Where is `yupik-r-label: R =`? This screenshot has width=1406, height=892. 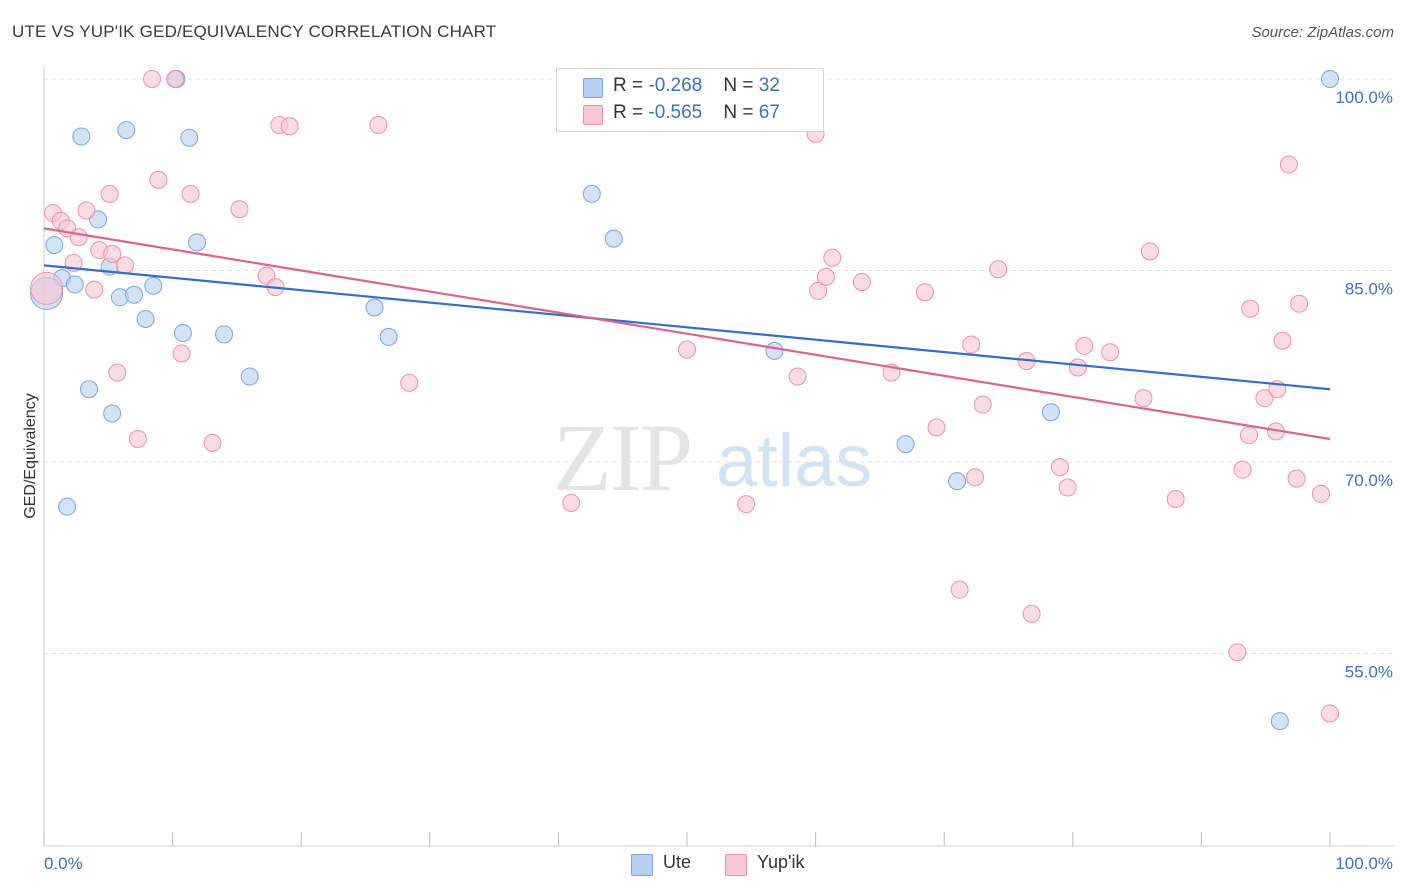 yupik-r-label: R = is located at coordinates (631, 112).